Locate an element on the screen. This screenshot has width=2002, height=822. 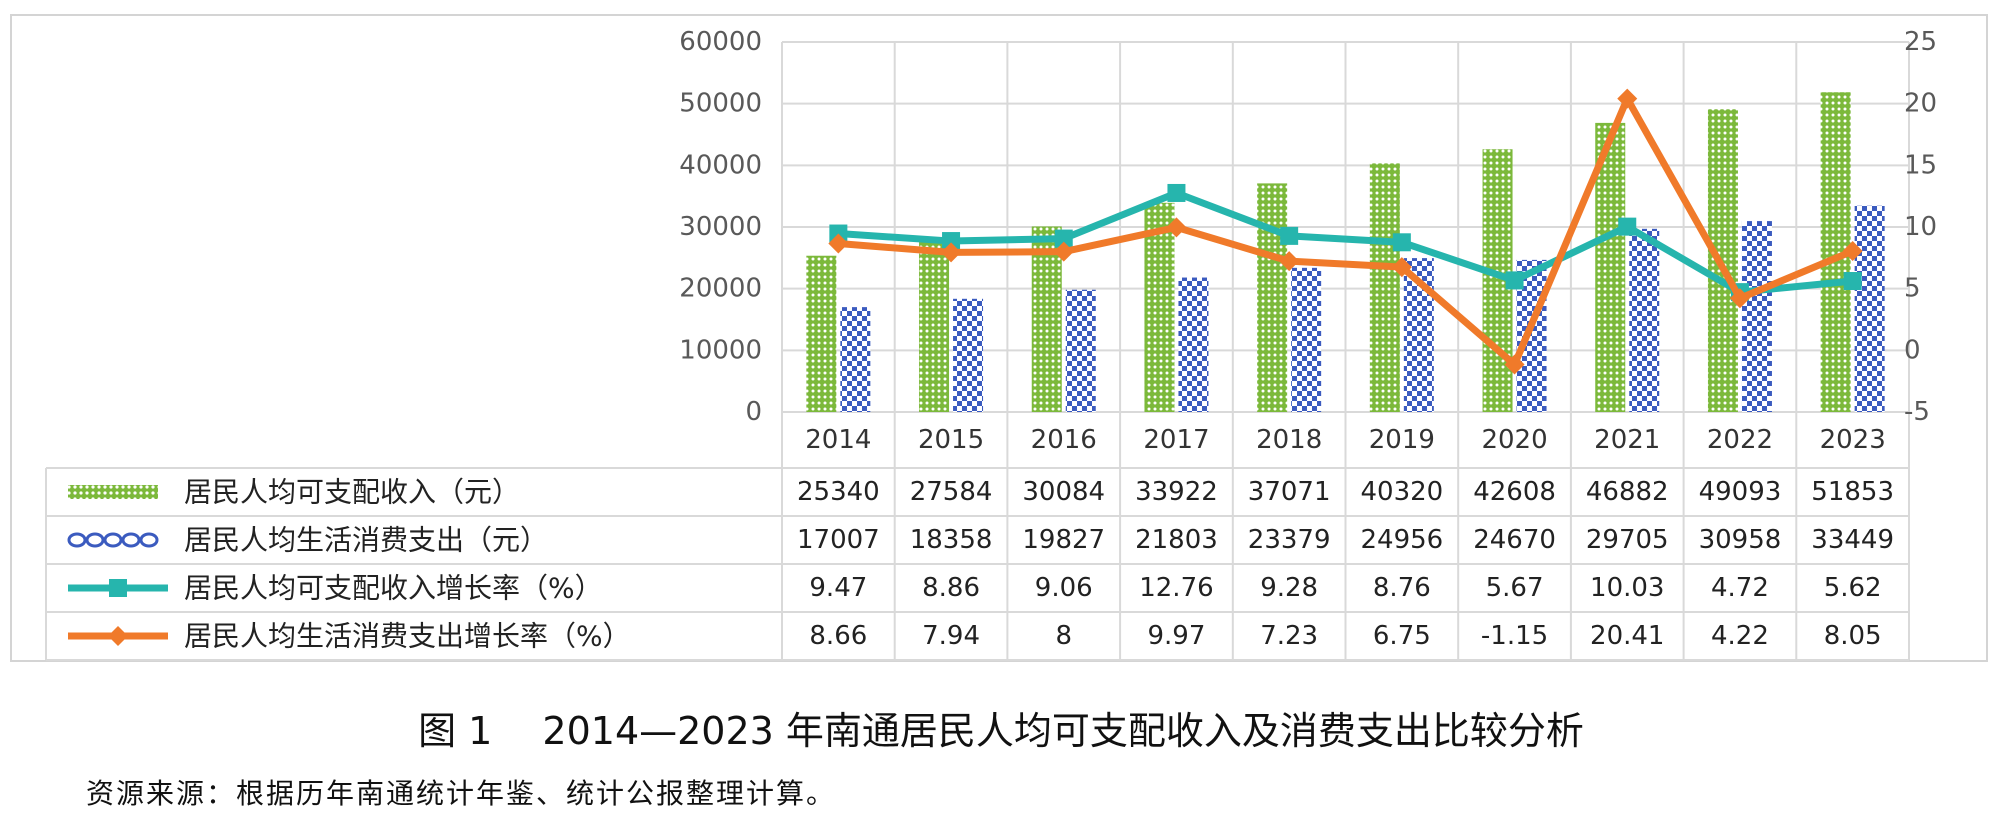
series-name-label: 居民人均生活消费支出增长率（%） is located at coordinates (407, 636).